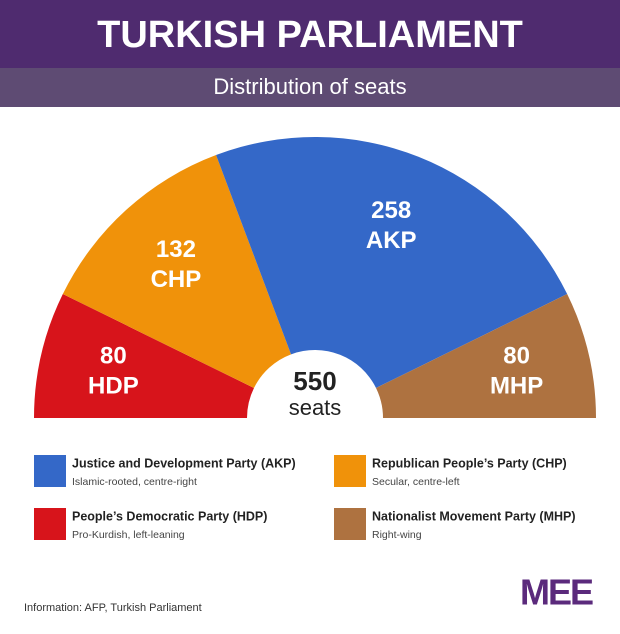 The image size is (620, 634). I want to click on subtitle-band, so click(310, 87).